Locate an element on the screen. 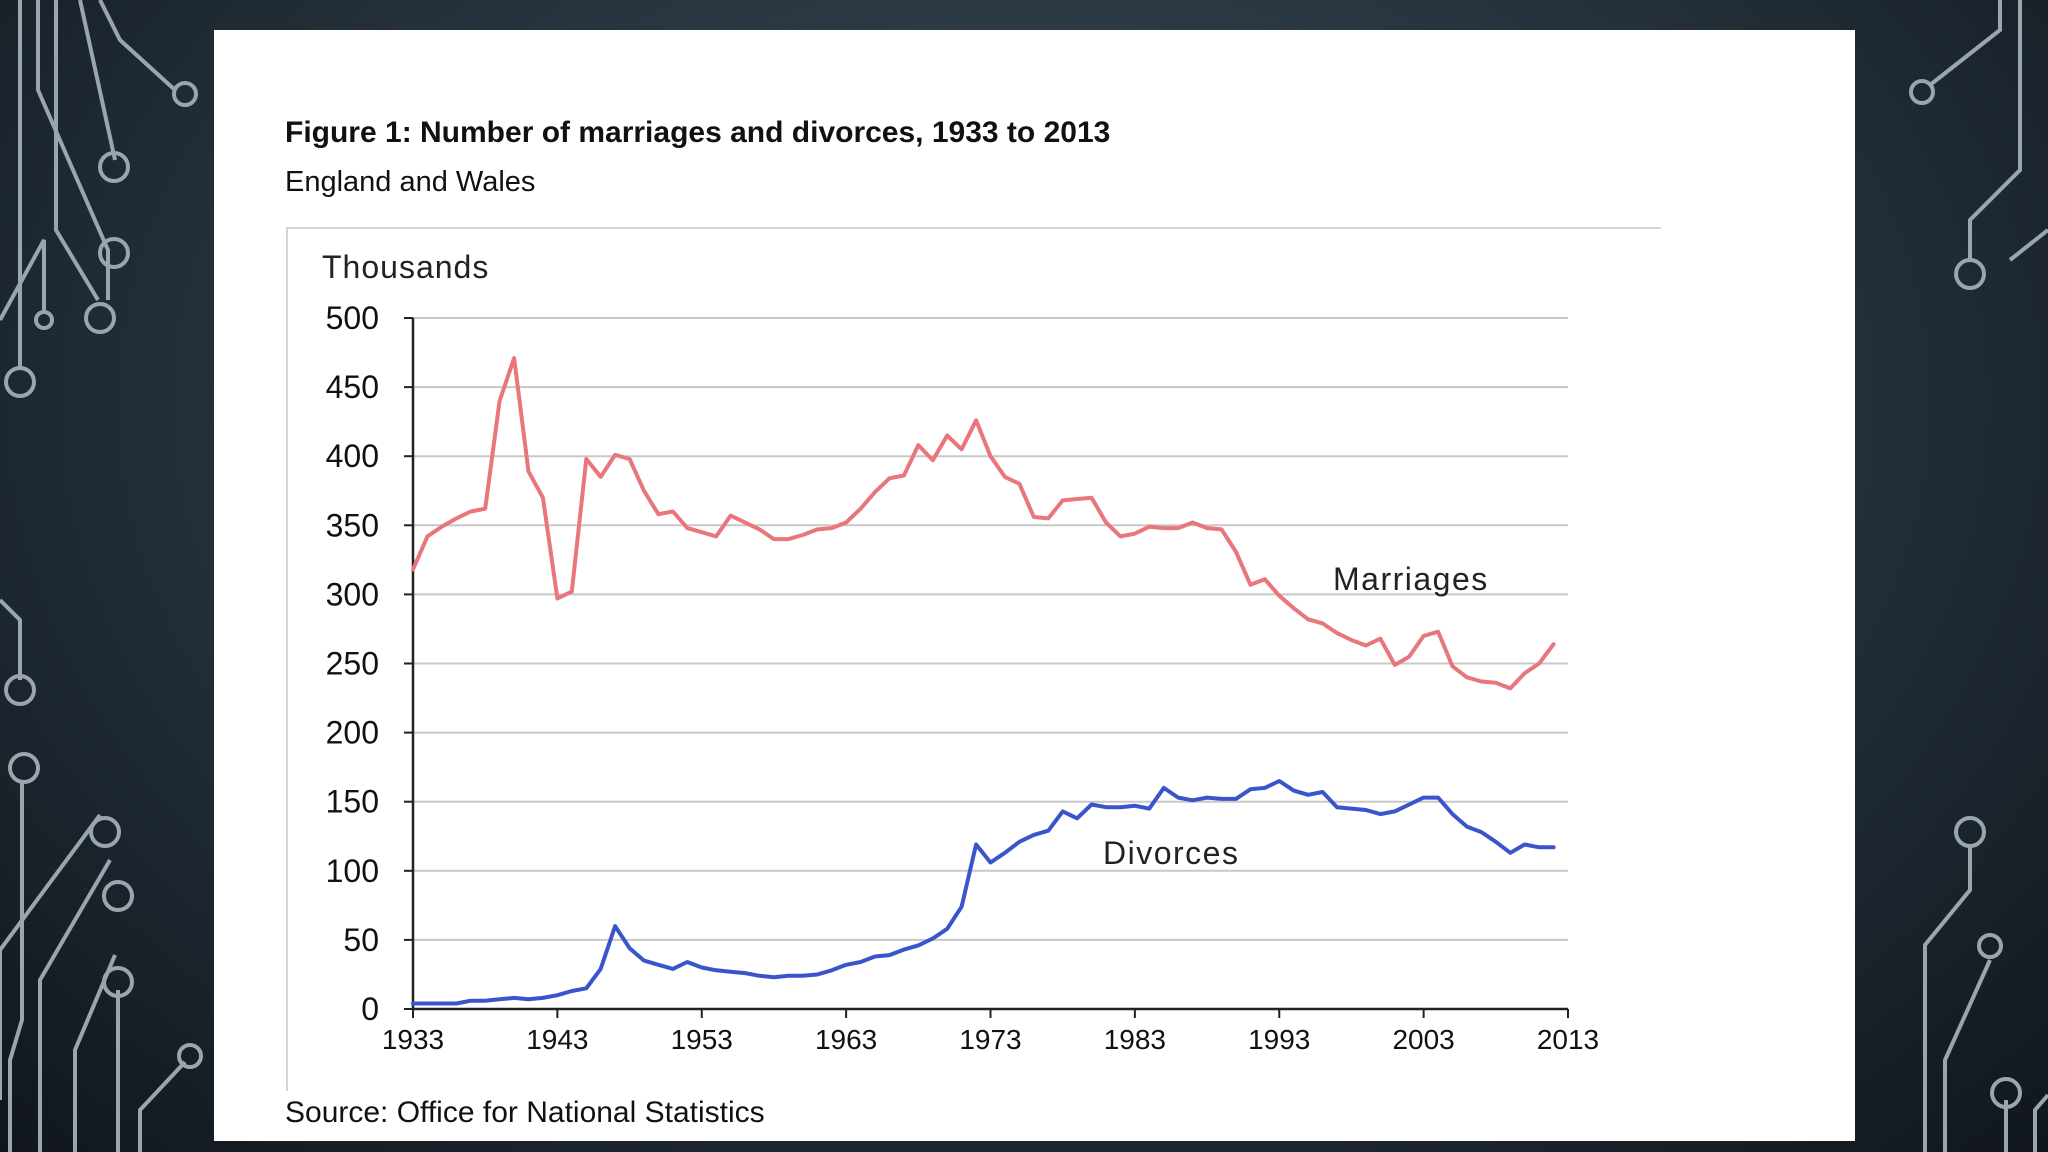  x-tick-label: 1943 is located at coordinates (557, 1039).